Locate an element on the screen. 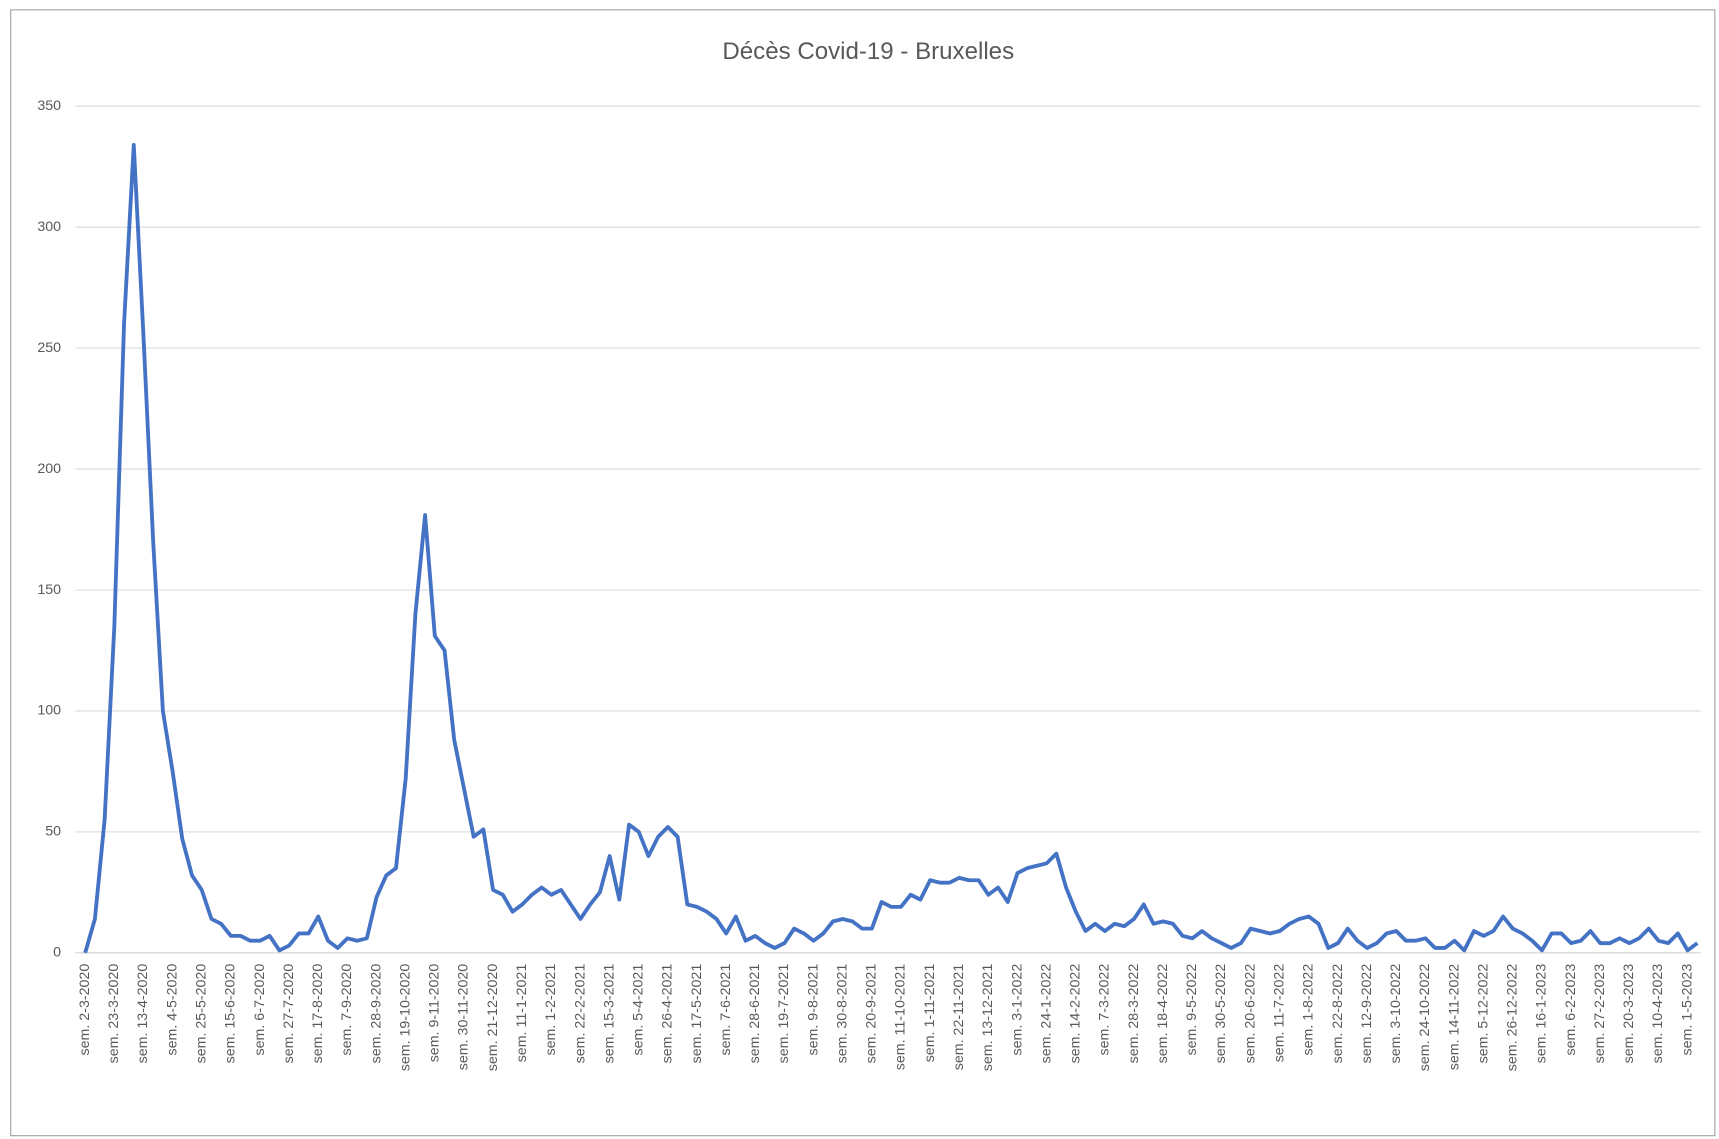 The height and width of the screenshot is (1139, 1719). x-tick-label: sem. 10-4-2023 is located at coordinates (1658, 1014).